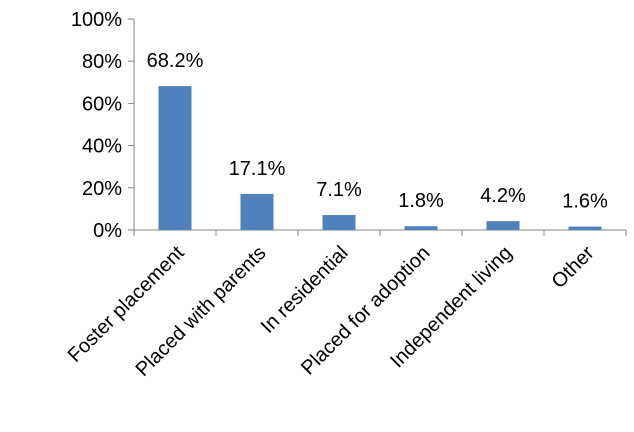 This screenshot has width=634, height=432. Describe the element at coordinates (573, 267) in the screenshot. I see `x-category-label: Other` at that location.